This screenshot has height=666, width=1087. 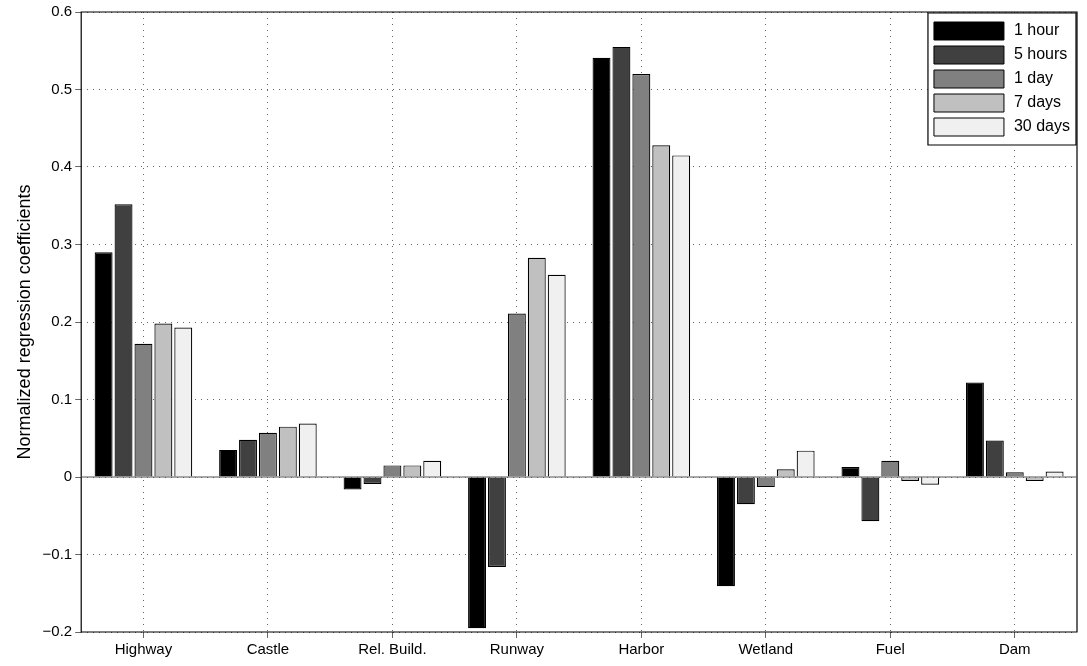 I want to click on y-tick-label: 0.3, so click(x=62, y=243).